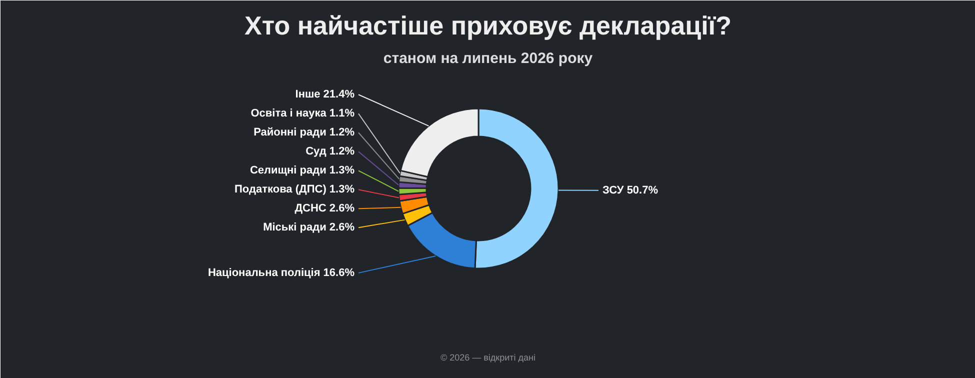 This screenshot has width=975, height=378. I want to click on slice-label: Інше 21.4%, so click(325, 94).